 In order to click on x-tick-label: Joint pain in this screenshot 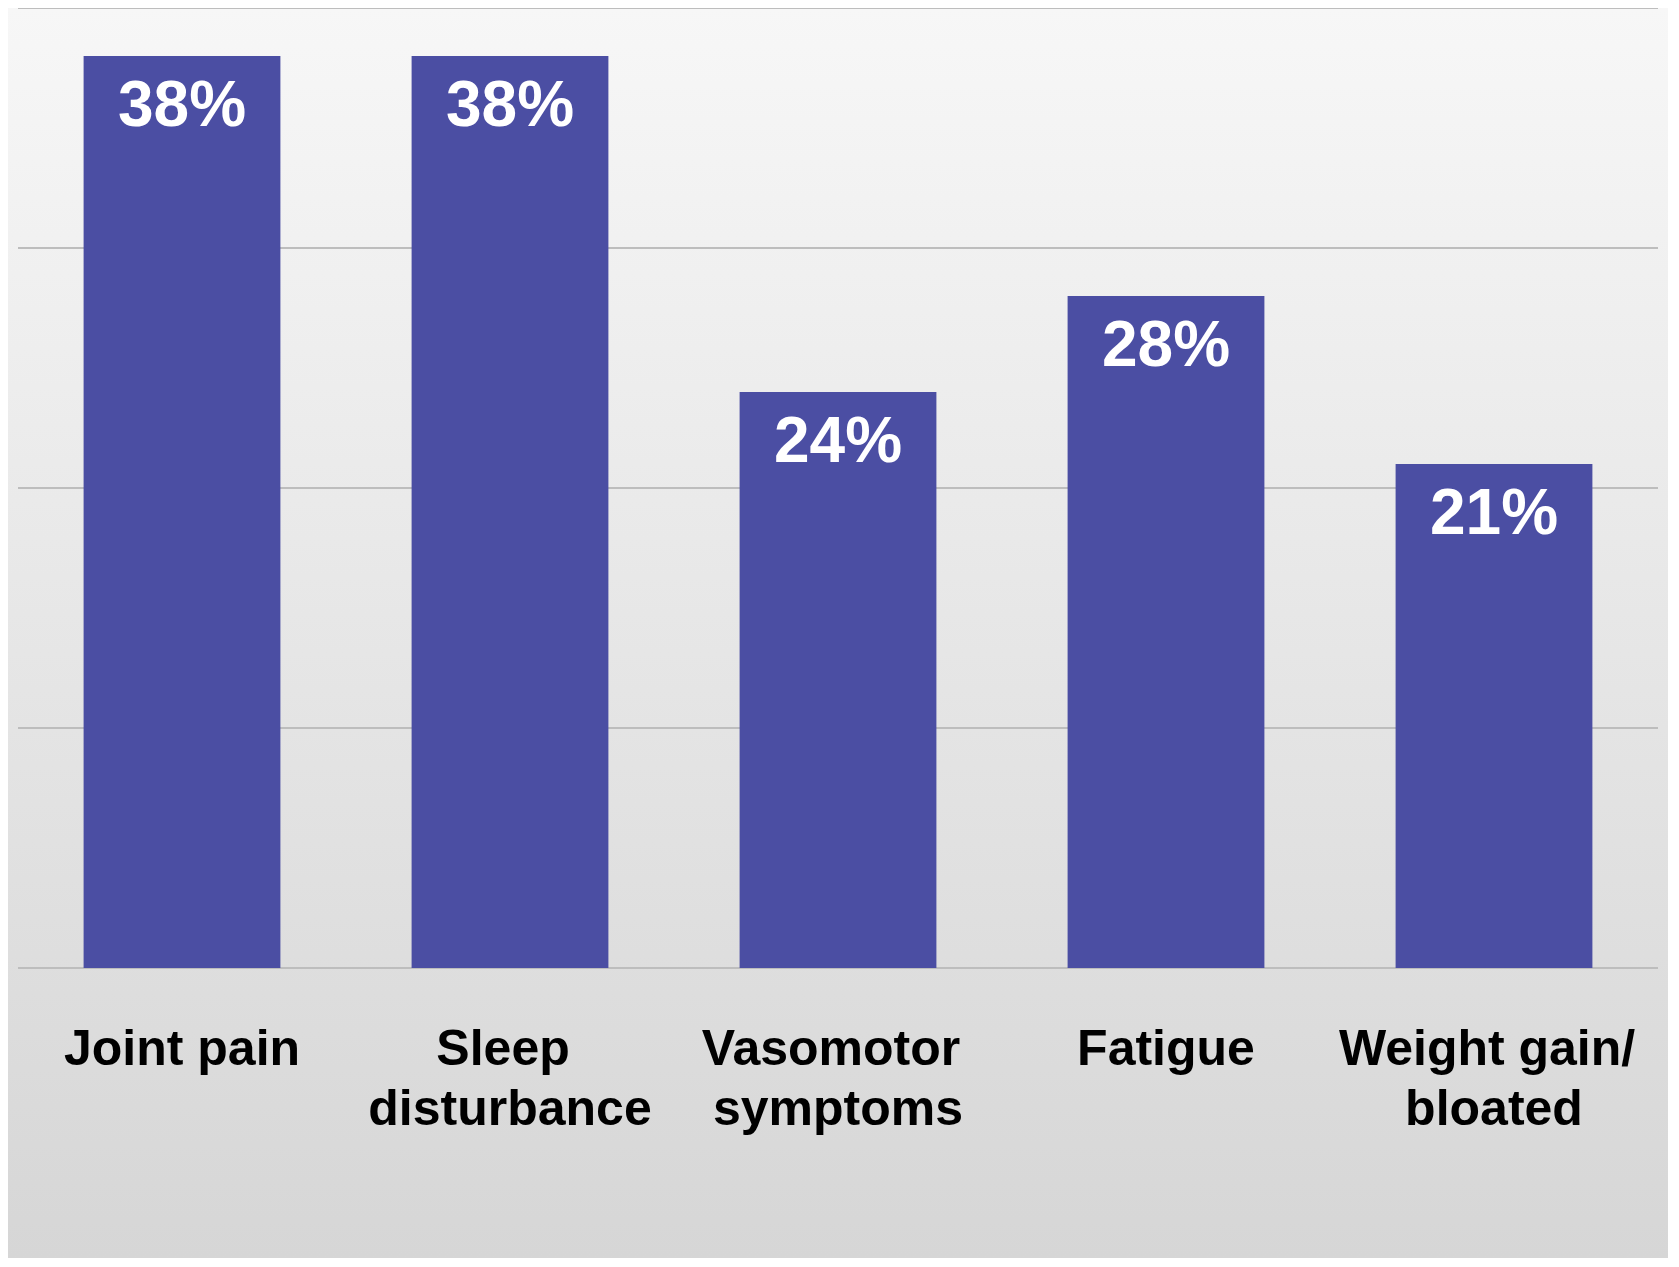, I will do `click(182, 1048)`.